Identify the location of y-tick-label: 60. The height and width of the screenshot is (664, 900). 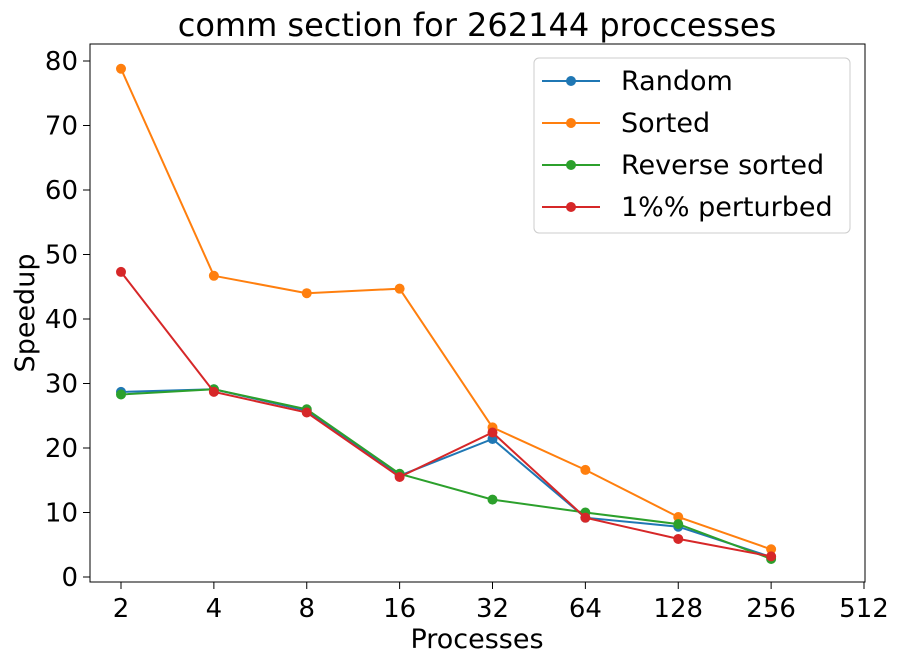
(61, 191).